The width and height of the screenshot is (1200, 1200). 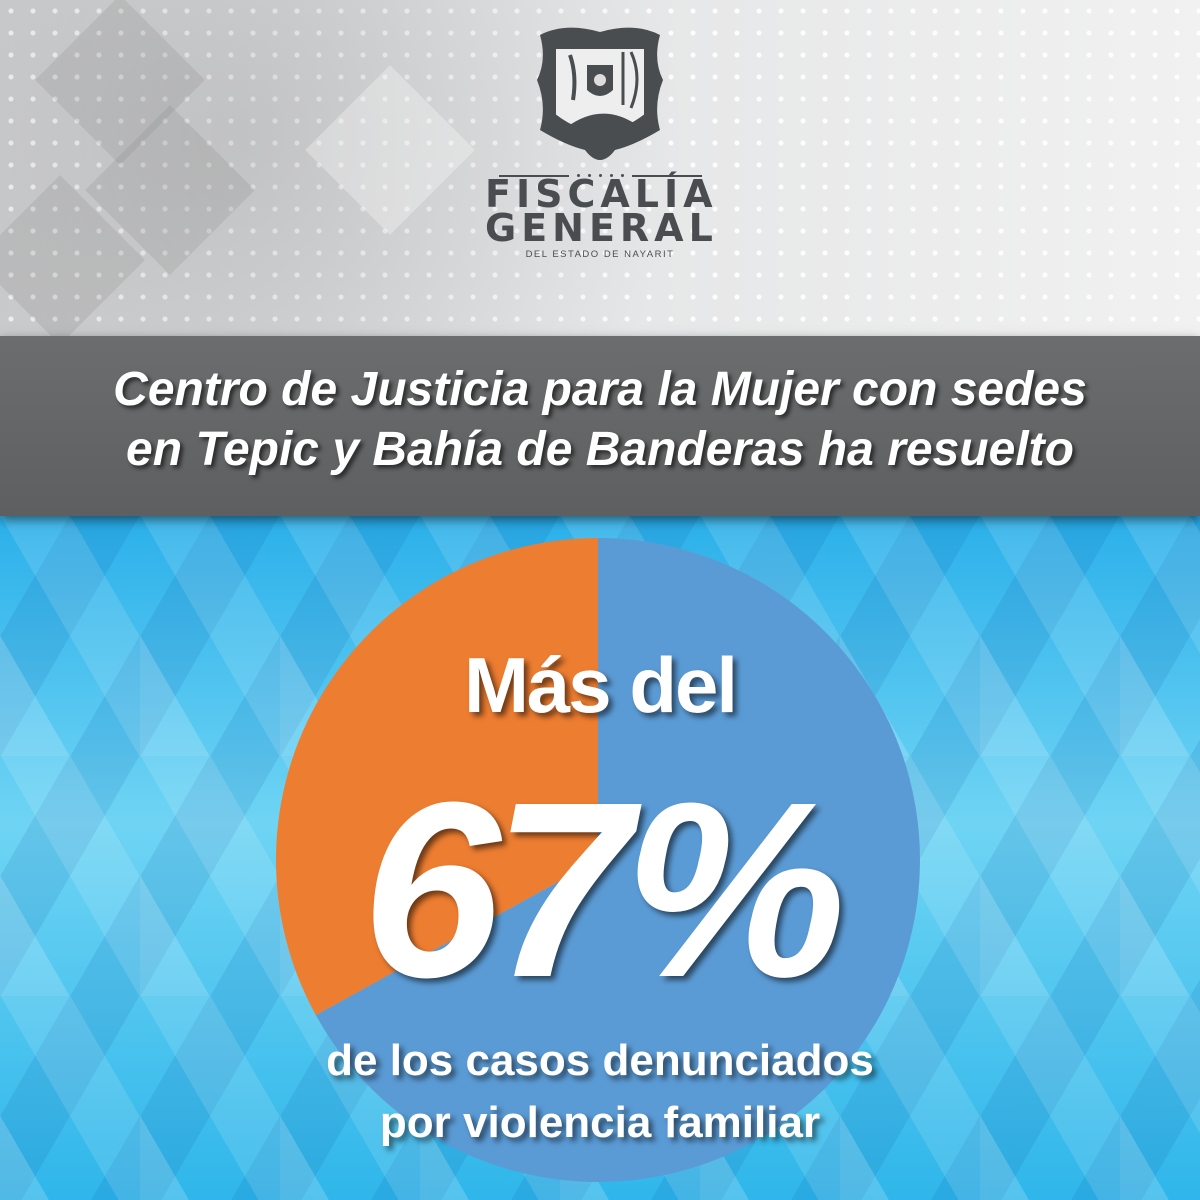 What do you see at coordinates (600, 1060) in the screenshot?
I see `stat-caption-line-1: de los casos denunciados` at bounding box center [600, 1060].